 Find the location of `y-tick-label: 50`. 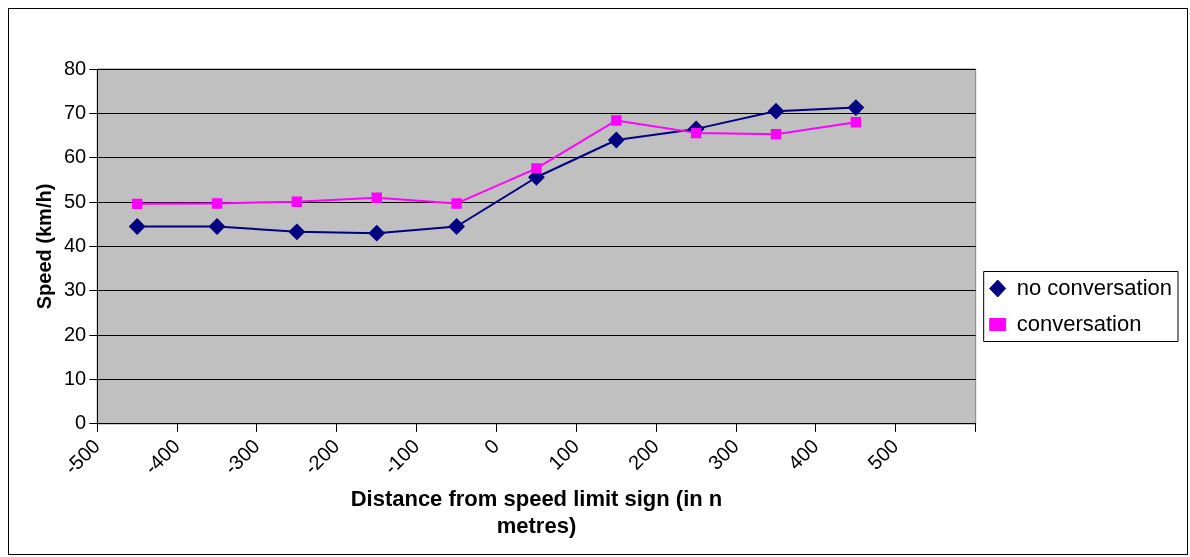

y-tick-label: 50 is located at coordinates (75, 200).